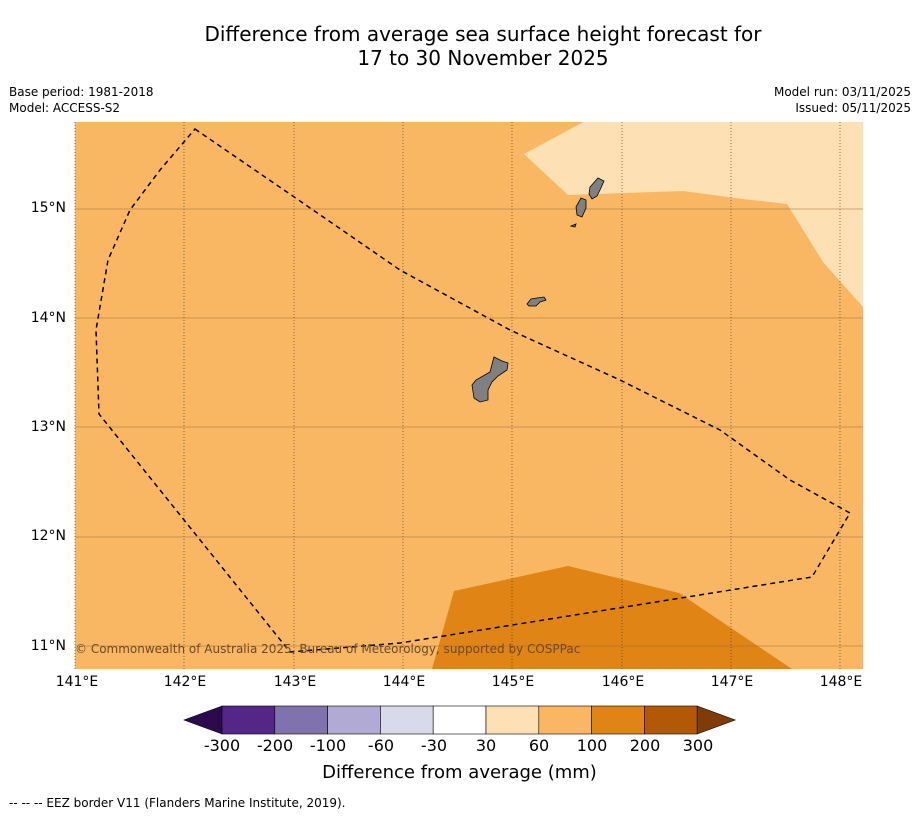  I want to click on colorbar-label-m100: -100, so click(328, 745).